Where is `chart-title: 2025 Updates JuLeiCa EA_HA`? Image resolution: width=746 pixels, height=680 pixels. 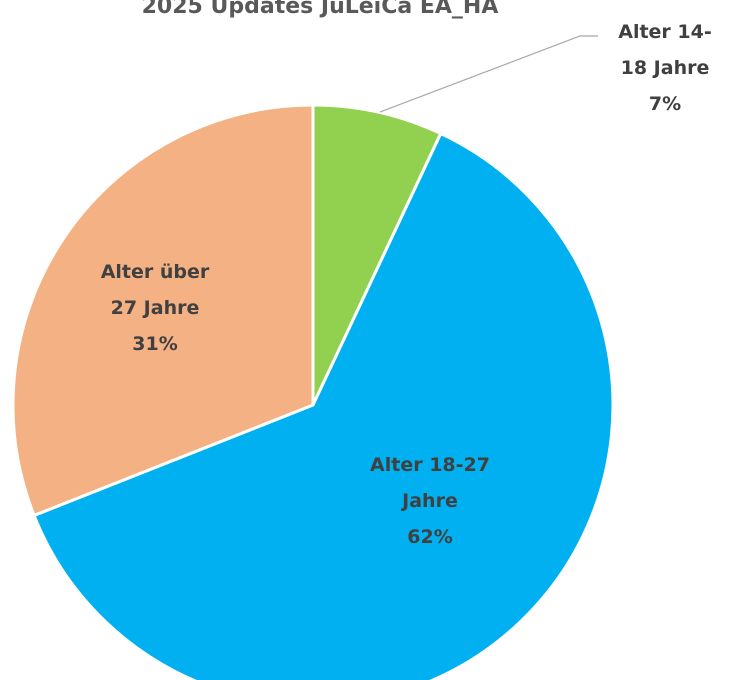 chart-title: 2025 Updates JuLeiCa EA_HA is located at coordinates (320, 9).